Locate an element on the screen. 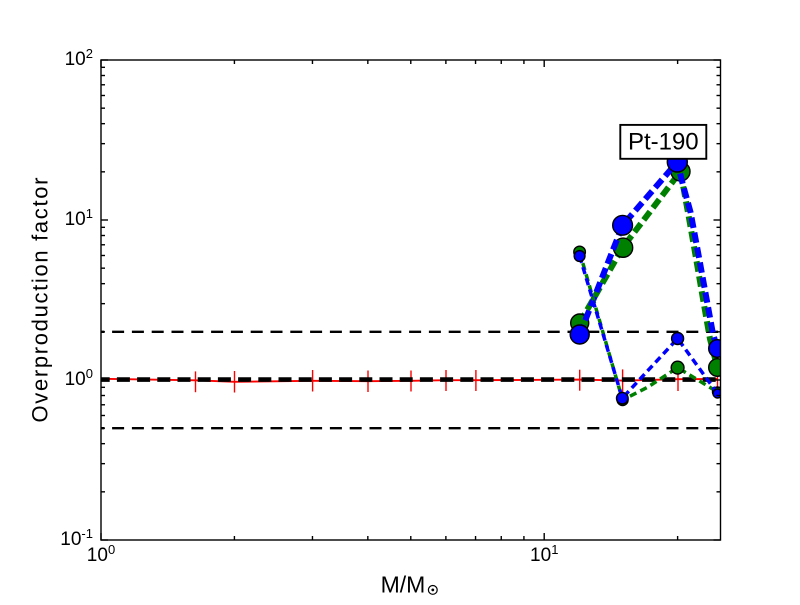  svg-text: Pt-190 is located at coordinates (663, 142).